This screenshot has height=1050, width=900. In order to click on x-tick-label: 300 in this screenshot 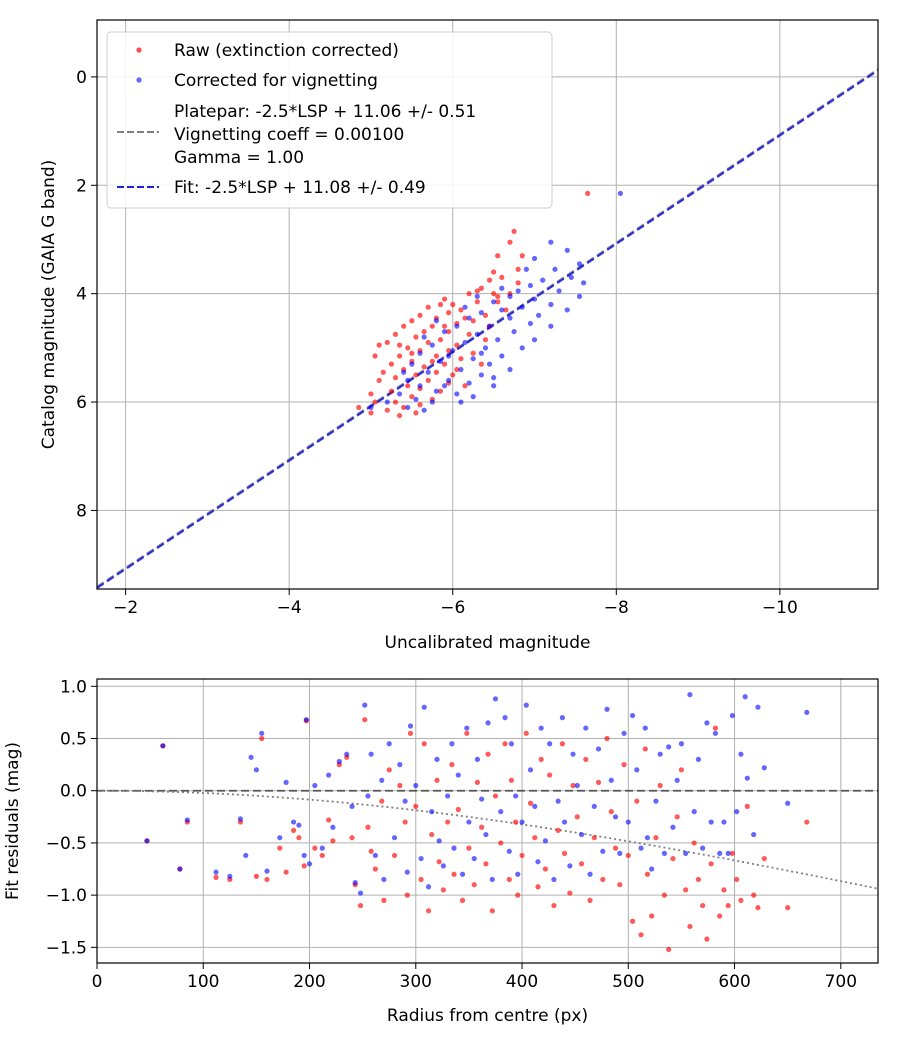, I will do `click(416, 982)`.